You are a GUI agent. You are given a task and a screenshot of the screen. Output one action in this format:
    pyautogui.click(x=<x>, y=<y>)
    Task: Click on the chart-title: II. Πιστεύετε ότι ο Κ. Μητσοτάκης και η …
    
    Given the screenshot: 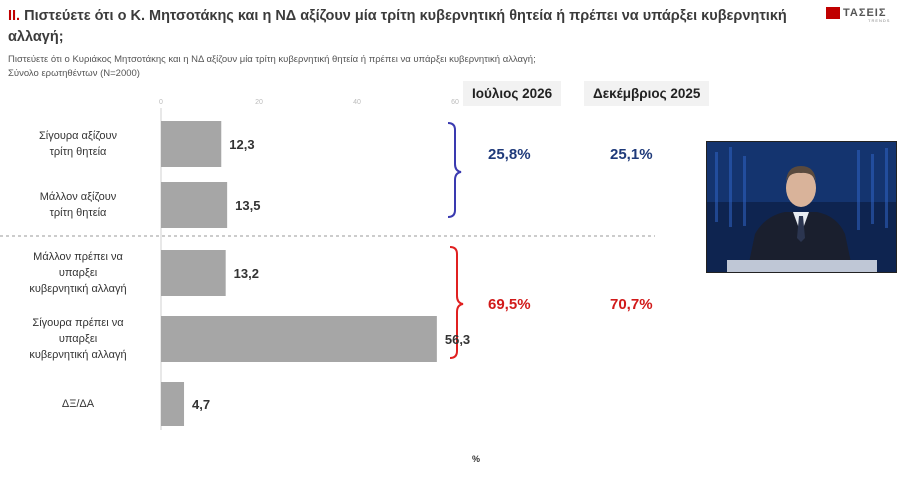 What is the action you would take?
    pyautogui.click(x=408, y=27)
    